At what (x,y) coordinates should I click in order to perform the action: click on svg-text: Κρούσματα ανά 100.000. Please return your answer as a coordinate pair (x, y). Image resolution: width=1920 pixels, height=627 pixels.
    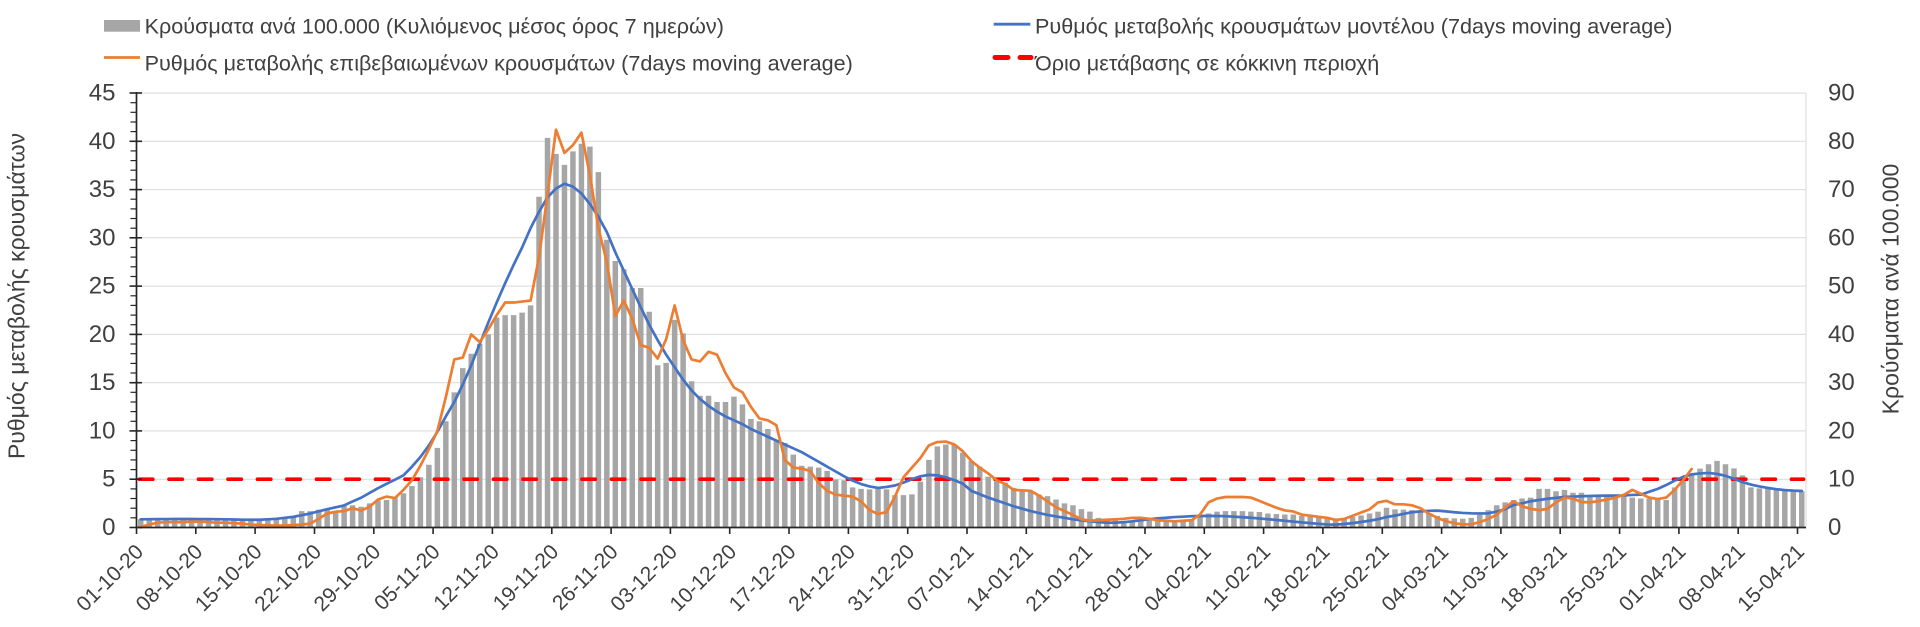
    Looking at the image, I should click on (1891, 289).